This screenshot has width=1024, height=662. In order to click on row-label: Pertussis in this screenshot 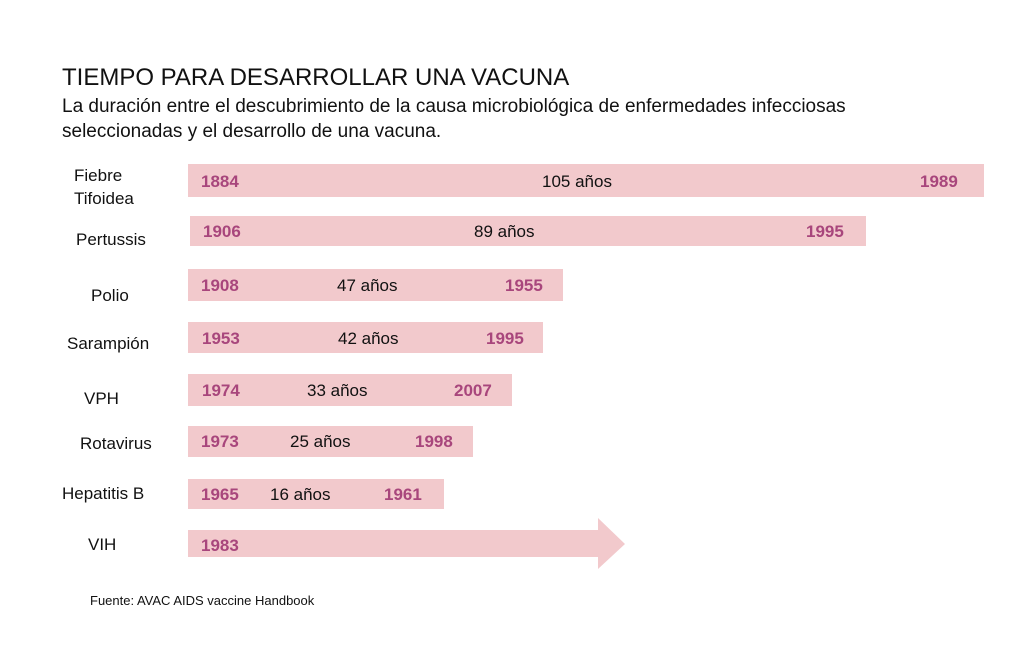, I will do `click(111, 239)`.